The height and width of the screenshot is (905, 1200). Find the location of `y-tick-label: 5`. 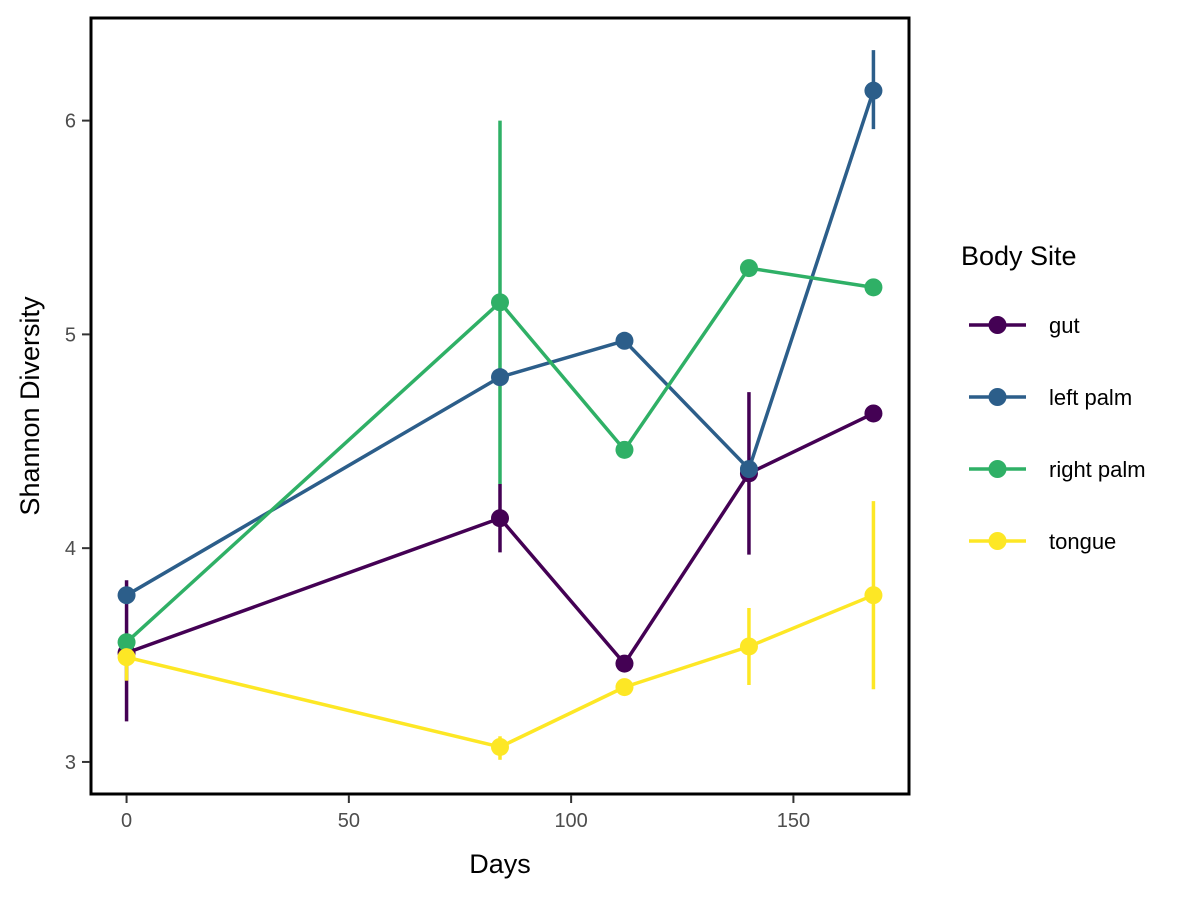

y-tick-label: 5 is located at coordinates (70, 335).